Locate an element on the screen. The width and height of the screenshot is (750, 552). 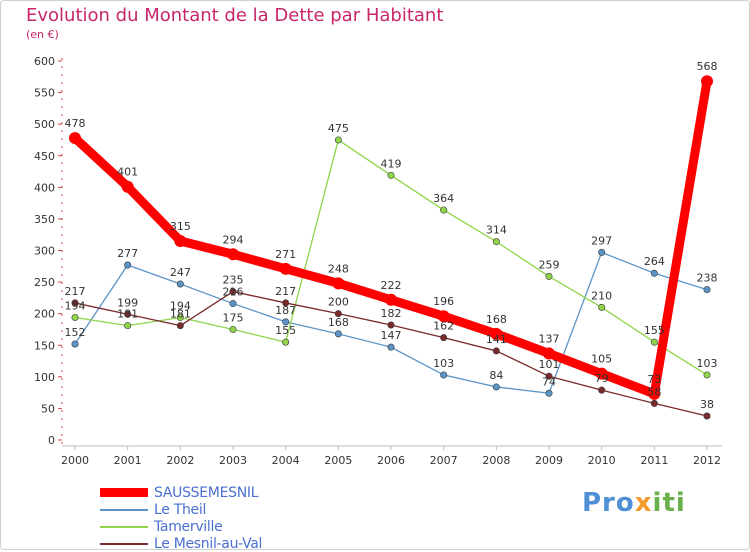
x-tick-label: 2004 is located at coordinates (286, 460).